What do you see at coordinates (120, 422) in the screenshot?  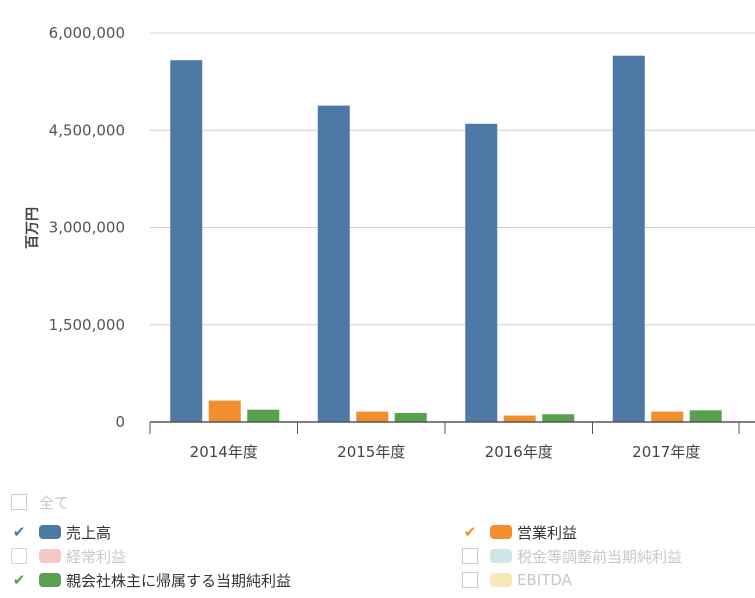 I see `y-tick-label: 0` at bounding box center [120, 422].